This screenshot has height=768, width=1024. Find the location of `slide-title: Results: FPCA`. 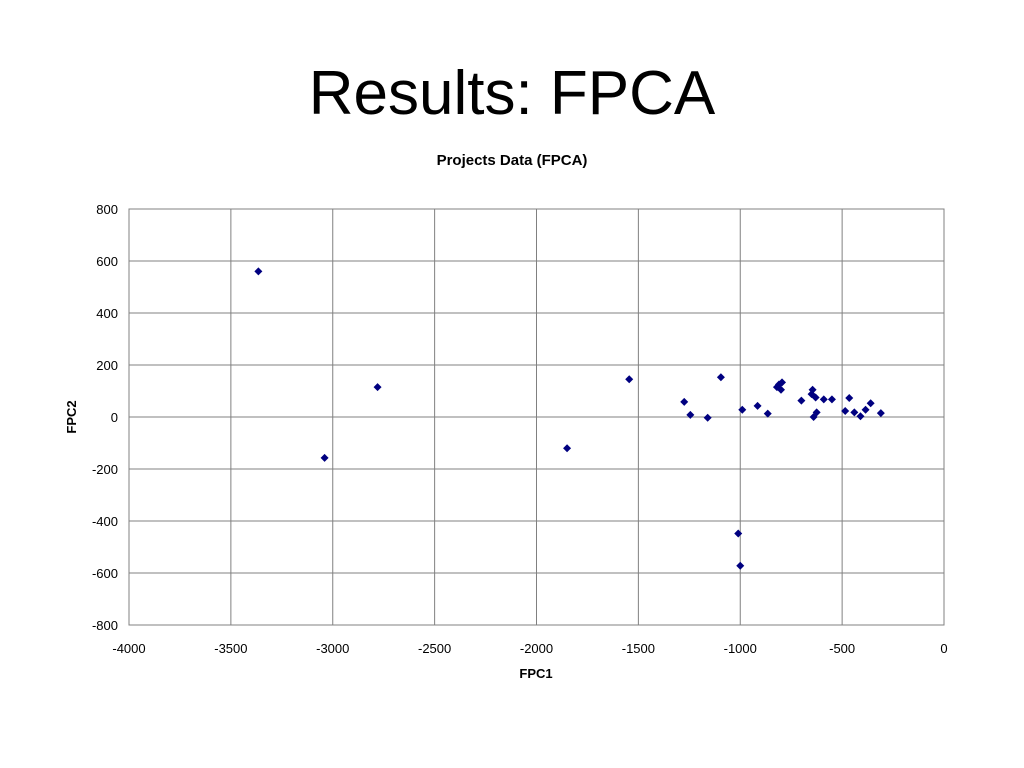

slide-title: Results: FPCA is located at coordinates (512, 93).